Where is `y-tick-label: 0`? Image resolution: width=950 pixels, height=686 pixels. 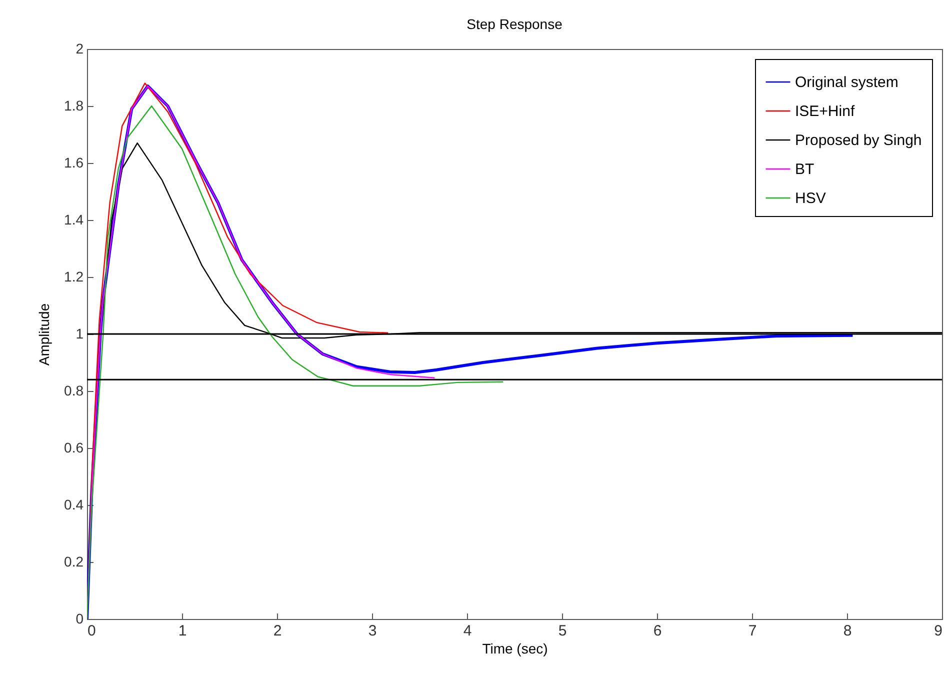
y-tick-label: 0 is located at coordinates (80, 618).